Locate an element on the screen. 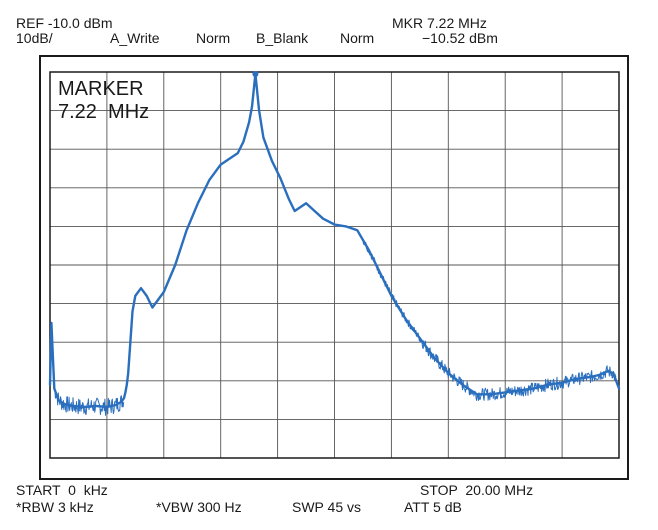 Image resolution: width=658 pixels, height=530 pixels. stop-frequency-label: STOP 20.00 MHz is located at coordinates (477, 490).